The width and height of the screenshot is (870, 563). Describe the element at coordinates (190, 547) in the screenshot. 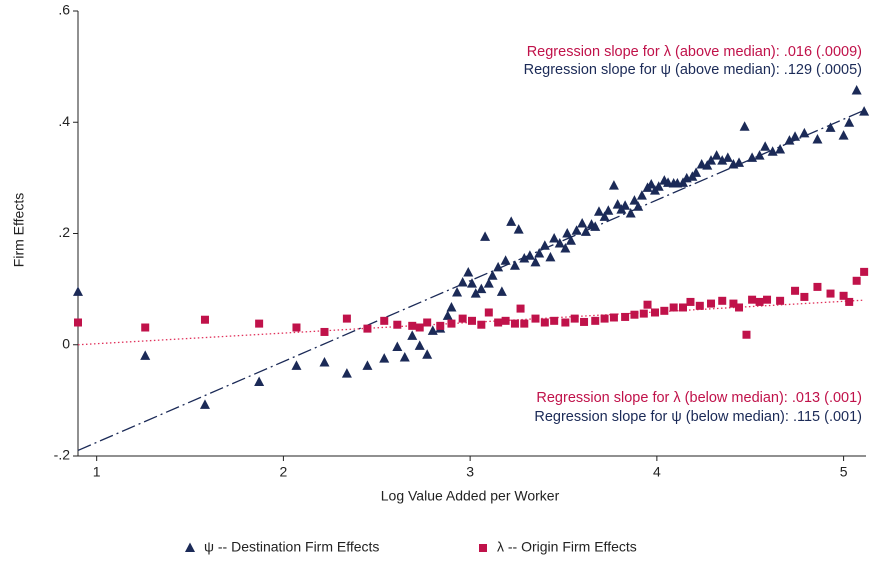

I see `legend-marker` at that location.